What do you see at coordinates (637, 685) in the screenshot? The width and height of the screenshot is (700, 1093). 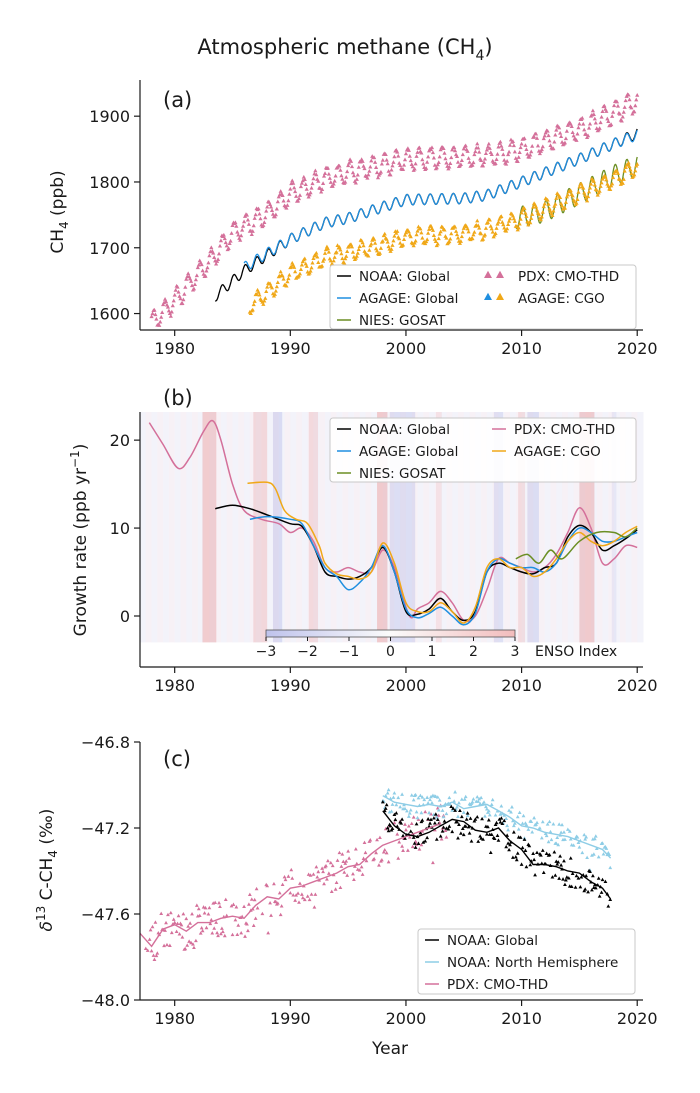 I see `panel-b-x-tick-label: 2020` at bounding box center [637, 685].